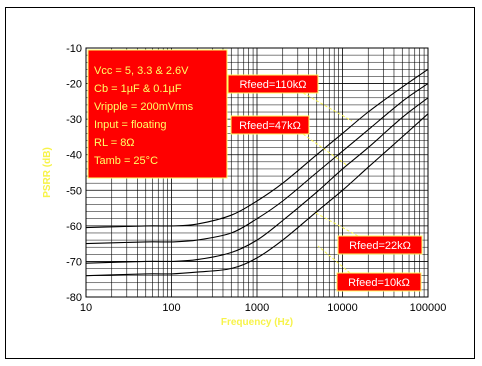 The image size is (482, 366). I want to click on y-tick-label: -10, so click(74, 49).